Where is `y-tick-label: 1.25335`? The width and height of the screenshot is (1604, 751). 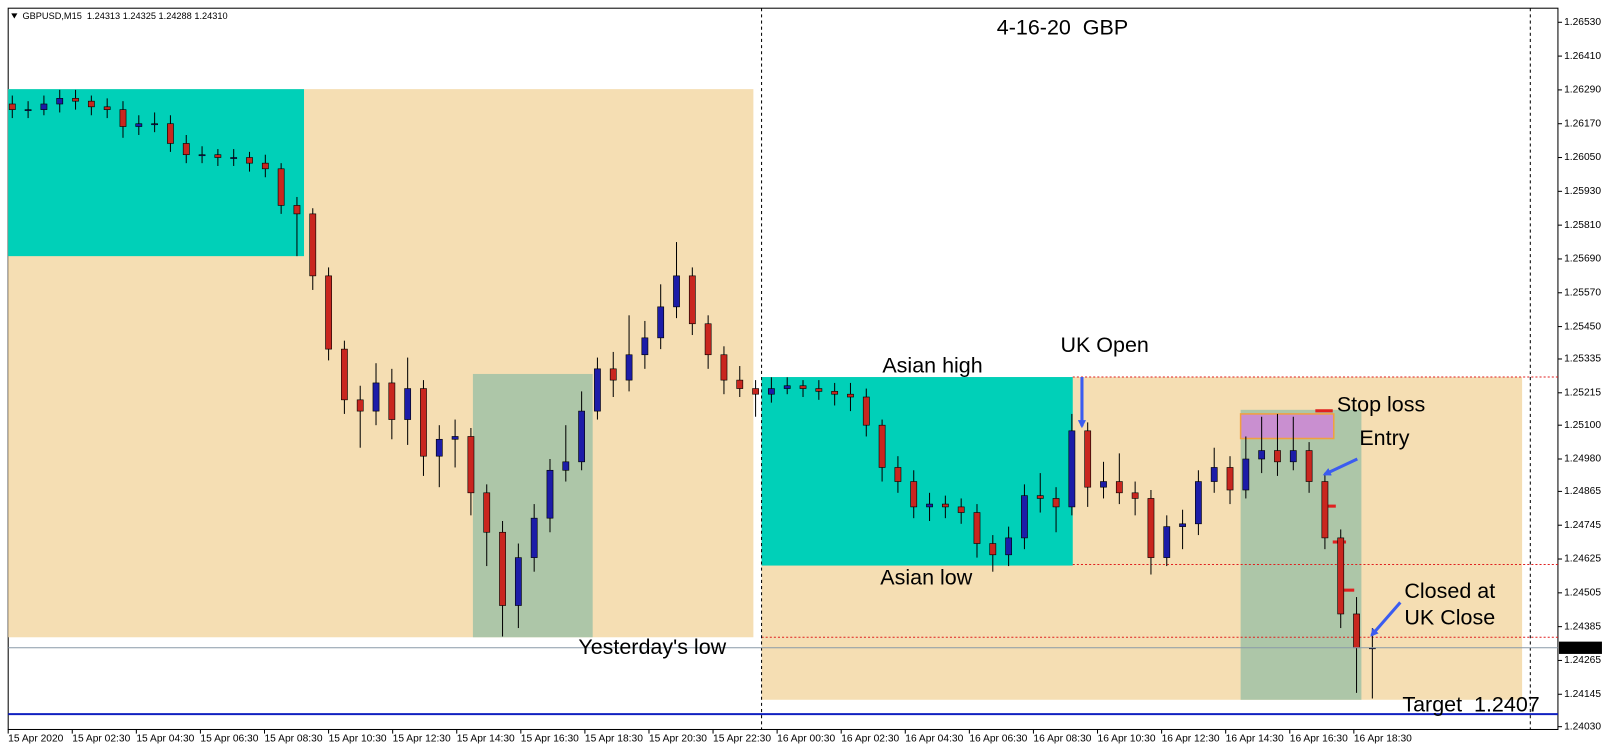
y-tick-label: 1.25335 is located at coordinates (1582, 359).